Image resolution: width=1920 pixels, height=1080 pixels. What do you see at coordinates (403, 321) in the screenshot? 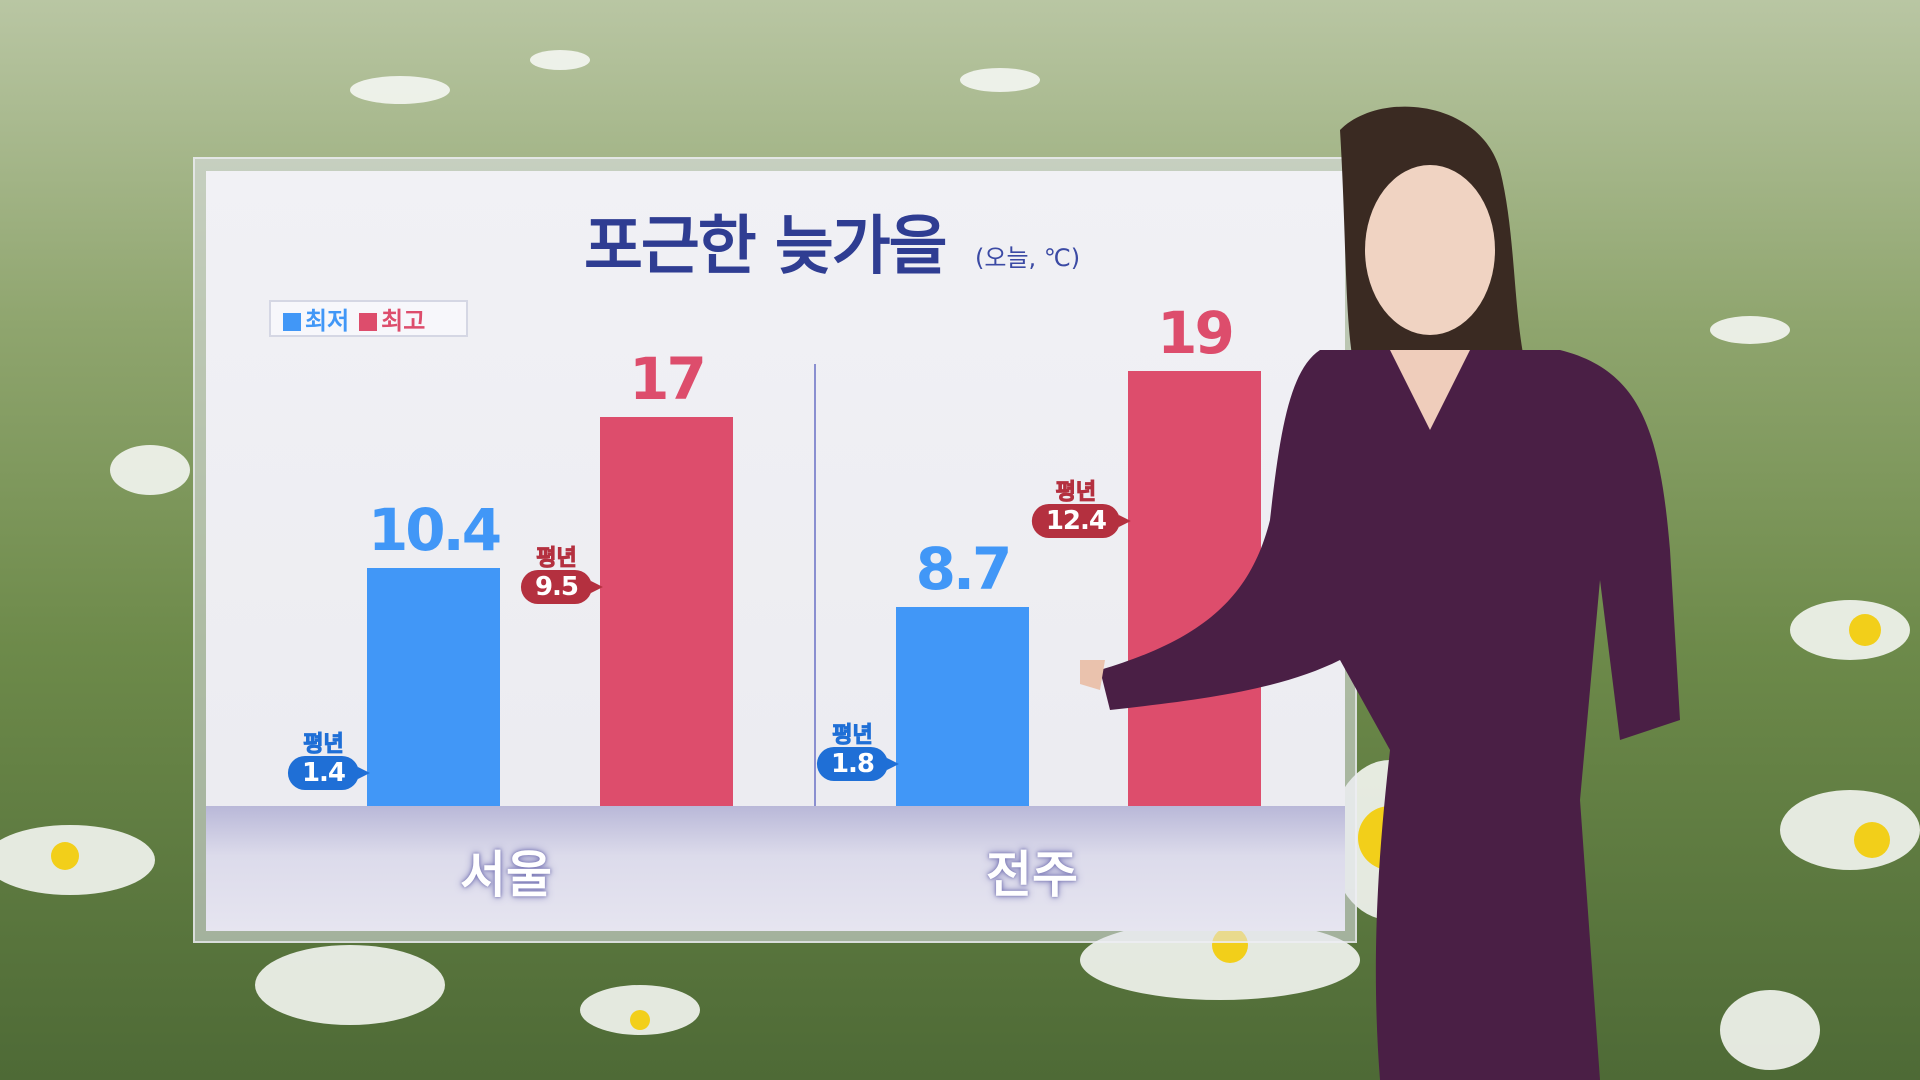
I see `legend-label-max: 최고` at bounding box center [403, 321].